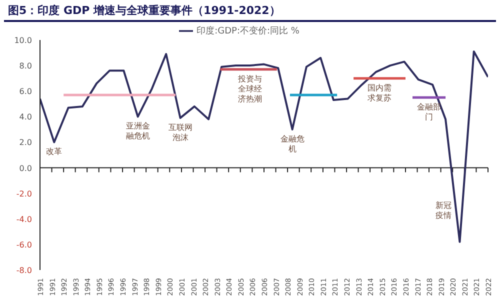 This screenshot has height=300, width=500. I want to click on y-tick-label: 6.0, so click(25, 91).